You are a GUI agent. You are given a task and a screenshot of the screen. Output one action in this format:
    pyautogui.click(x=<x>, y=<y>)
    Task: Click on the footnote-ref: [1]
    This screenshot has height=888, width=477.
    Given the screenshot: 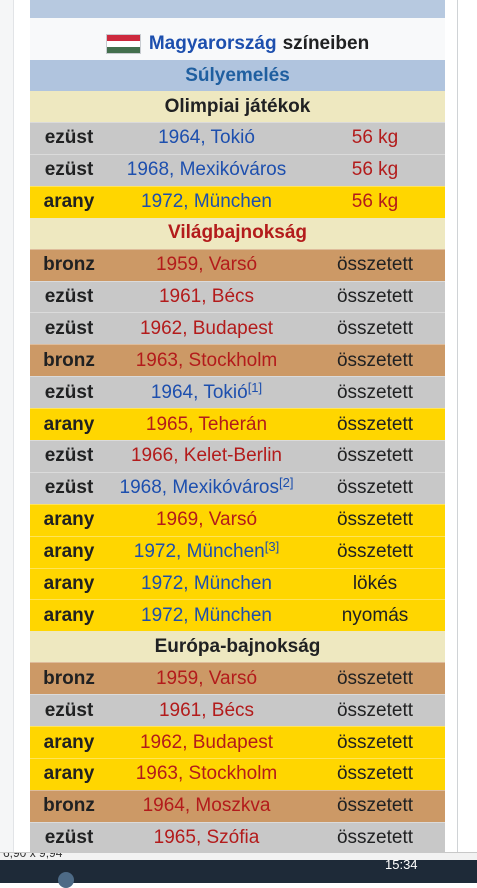 What is the action you would take?
    pyautogui.click(x=255, y=387)
    